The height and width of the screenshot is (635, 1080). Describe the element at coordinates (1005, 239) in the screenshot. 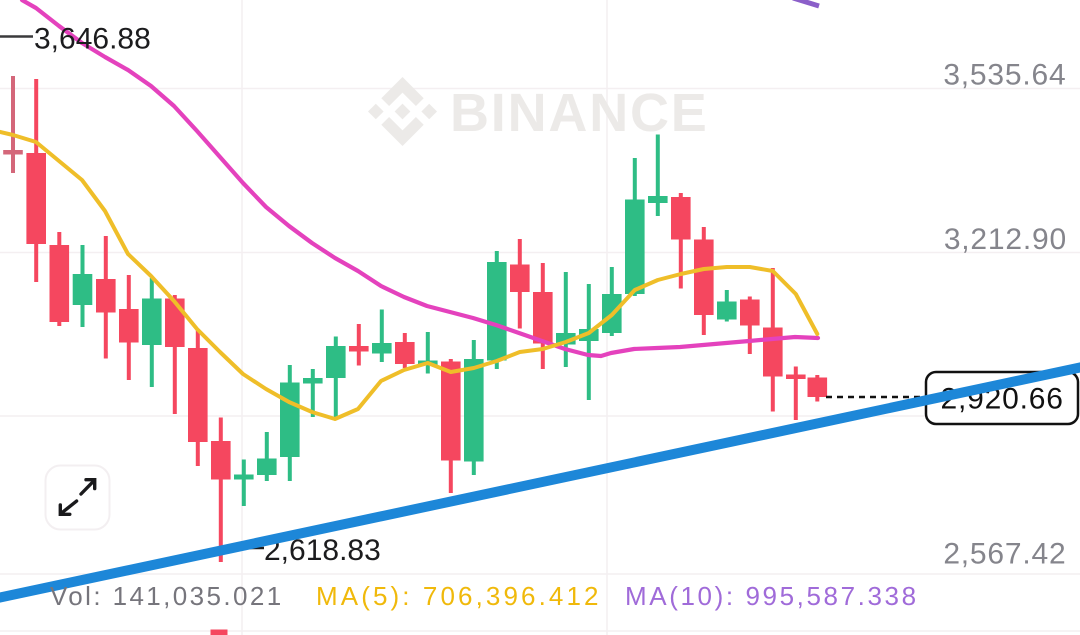

I see `svg-text: 3,212.90` at that location.